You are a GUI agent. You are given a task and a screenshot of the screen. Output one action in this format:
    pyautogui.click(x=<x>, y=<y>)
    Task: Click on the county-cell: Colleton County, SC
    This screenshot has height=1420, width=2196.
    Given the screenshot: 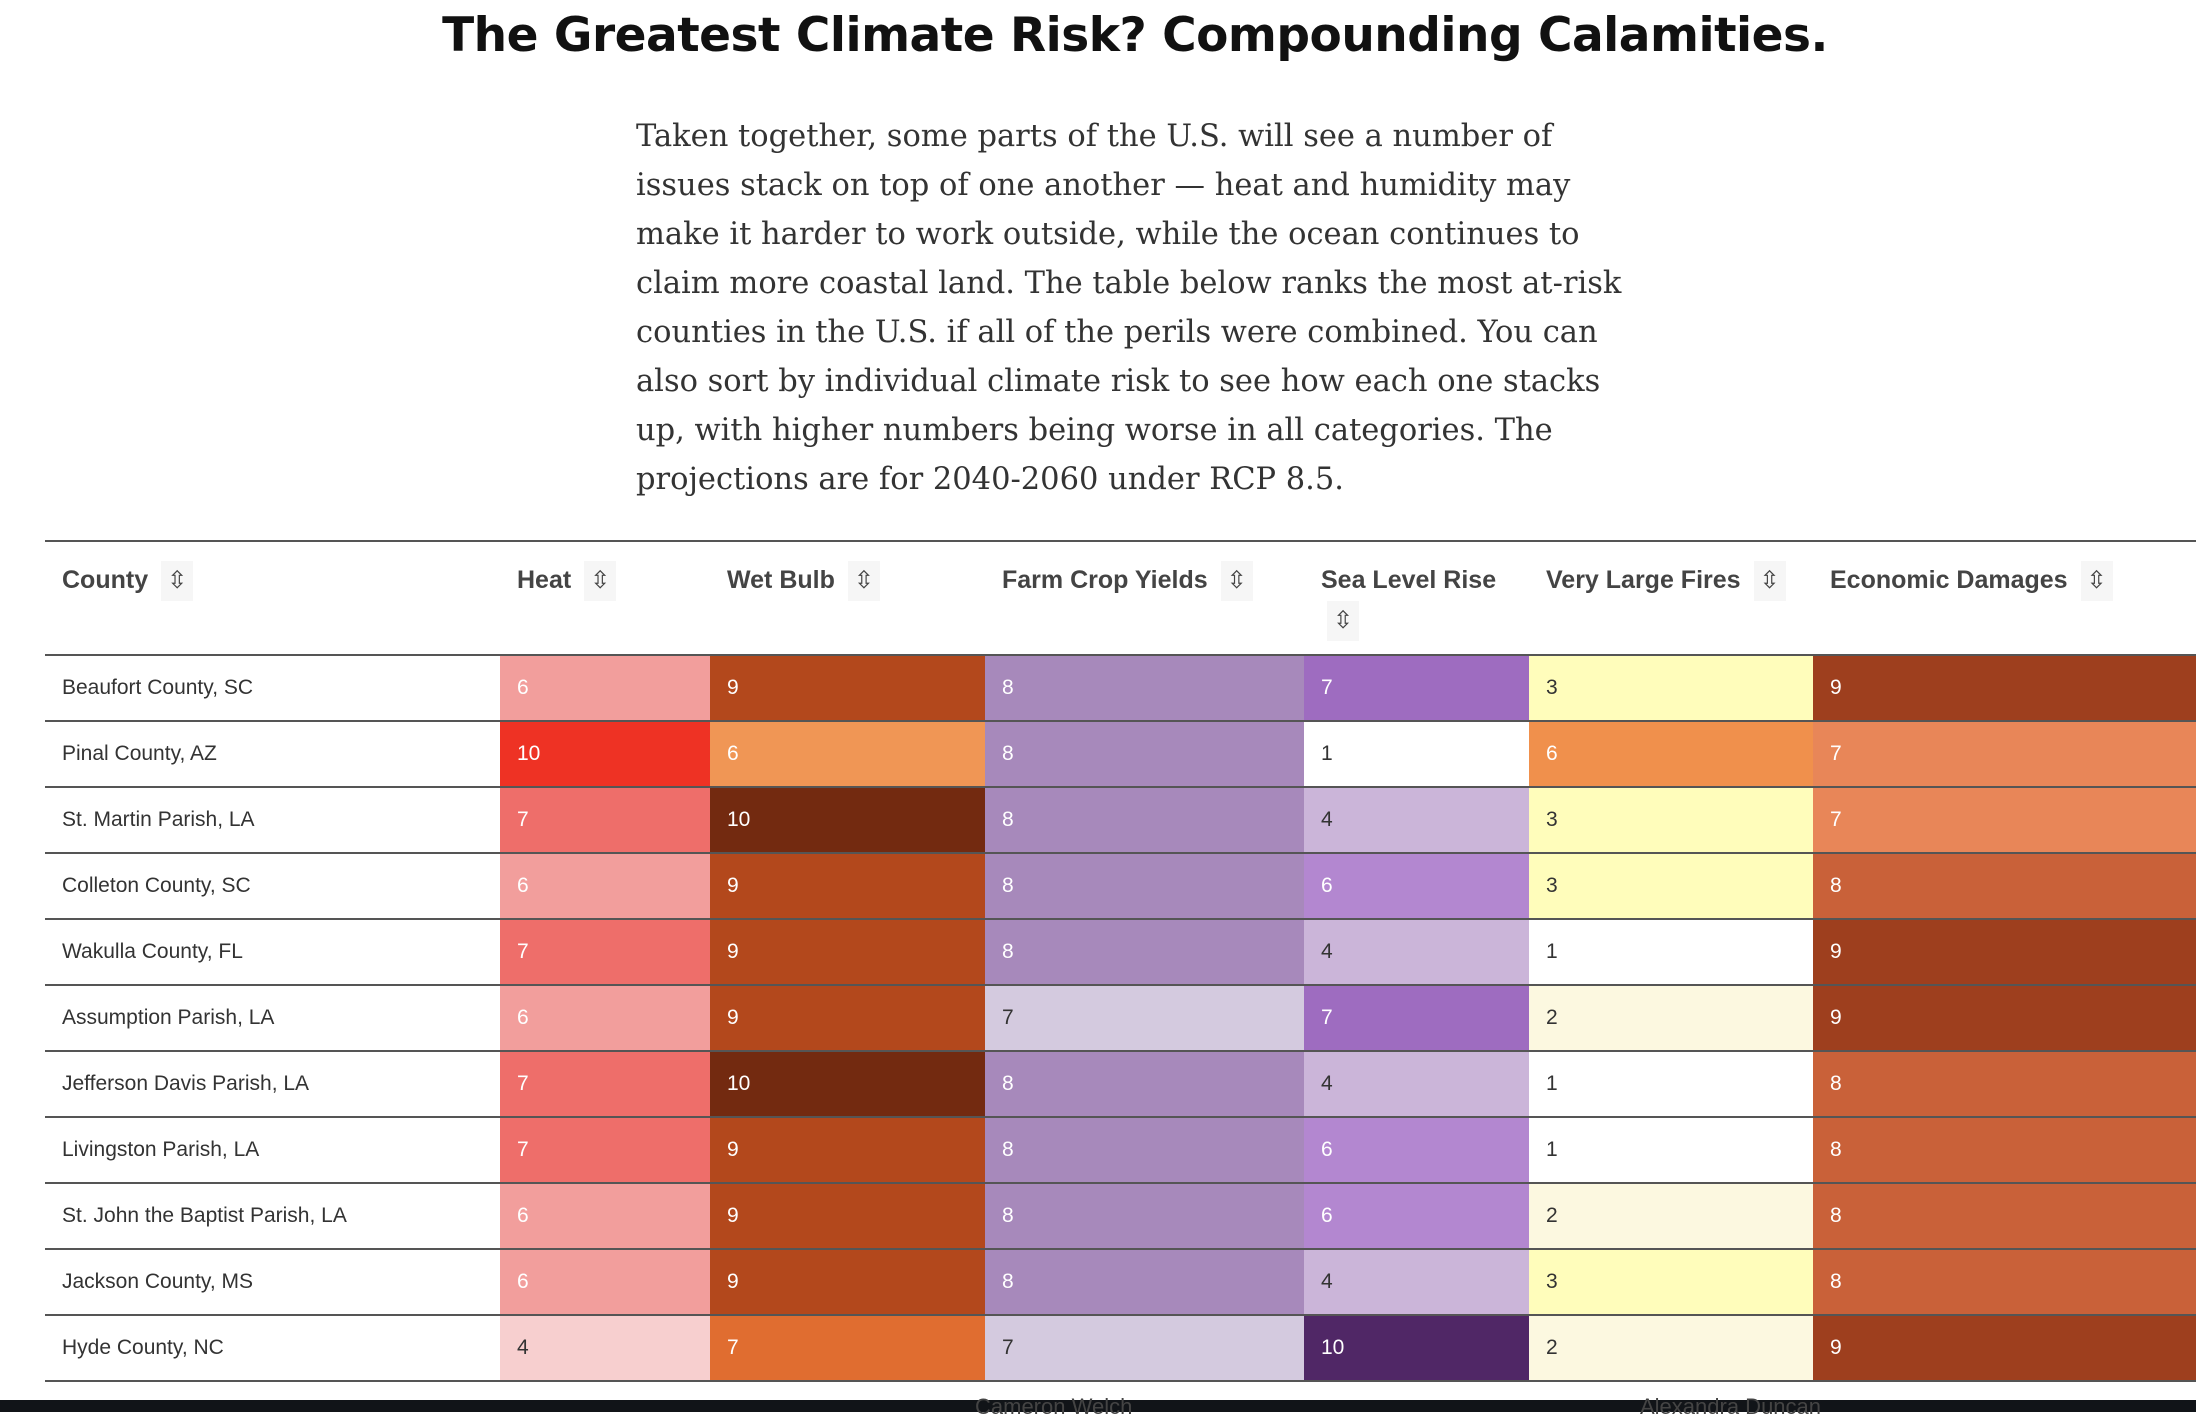 What is the action you would take?
    pyautogui.click(x=272, y=886)
    